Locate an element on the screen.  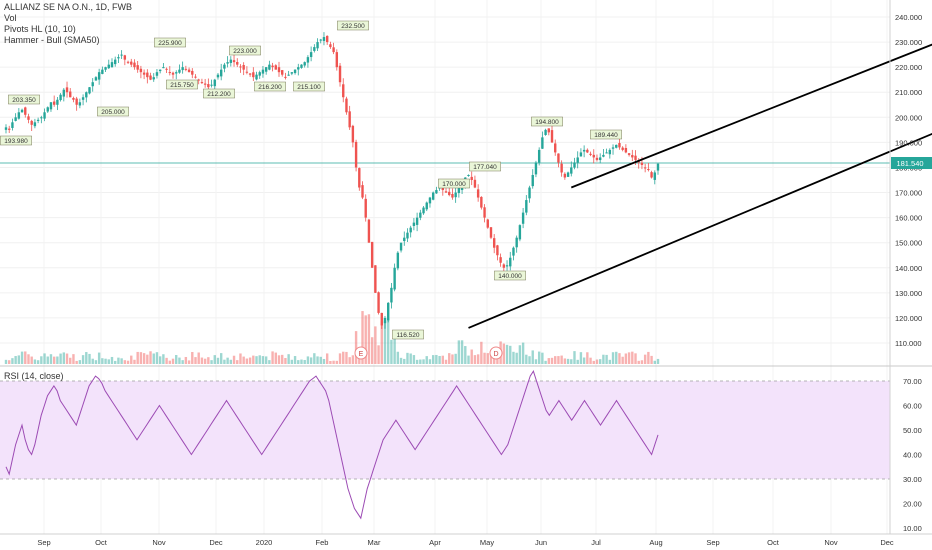
time-tick-label: Aug is located at coordinates (655, 542).